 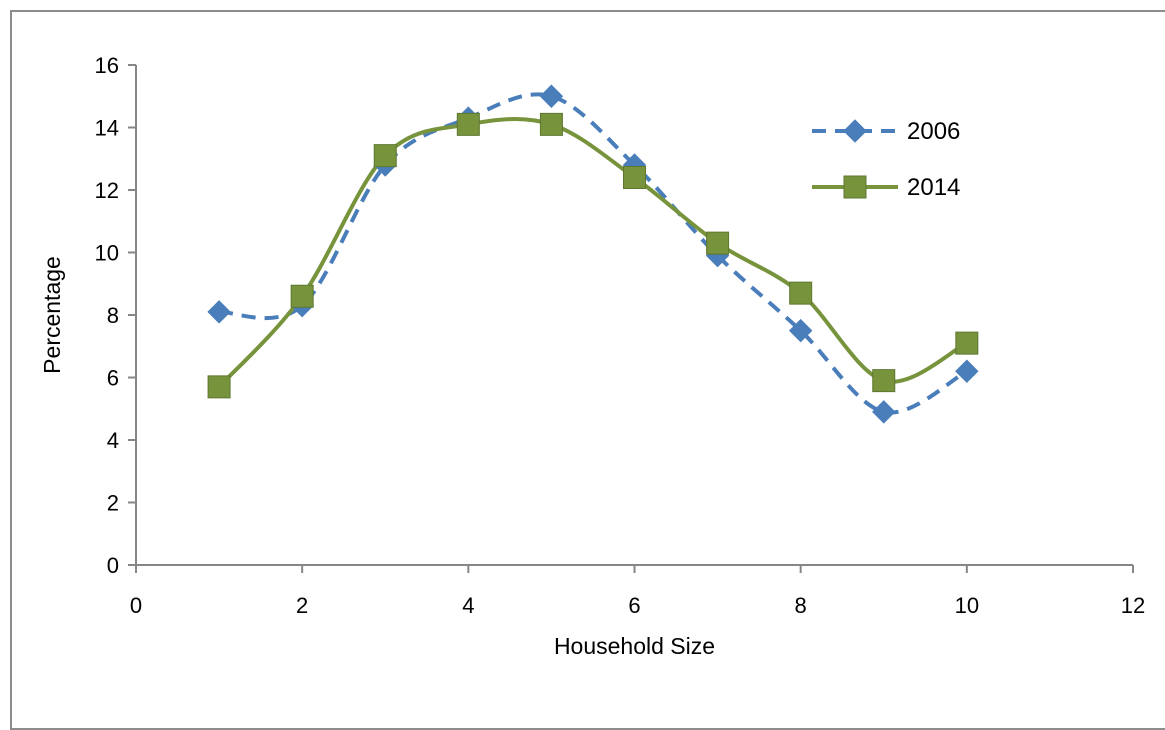 I want to click on legend: 2006 2014, so click(x=886, y=159).